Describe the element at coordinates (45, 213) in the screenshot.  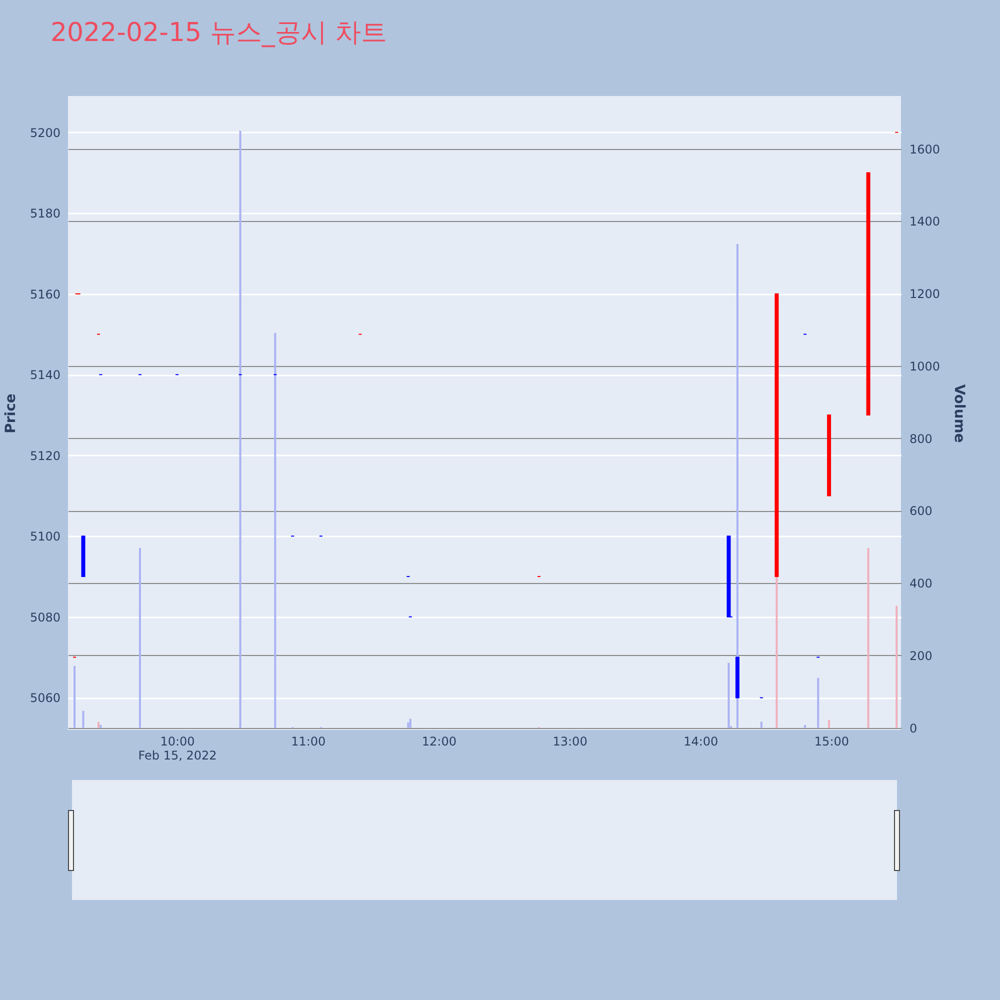
I see `y-tick-label: 5180` at that location.